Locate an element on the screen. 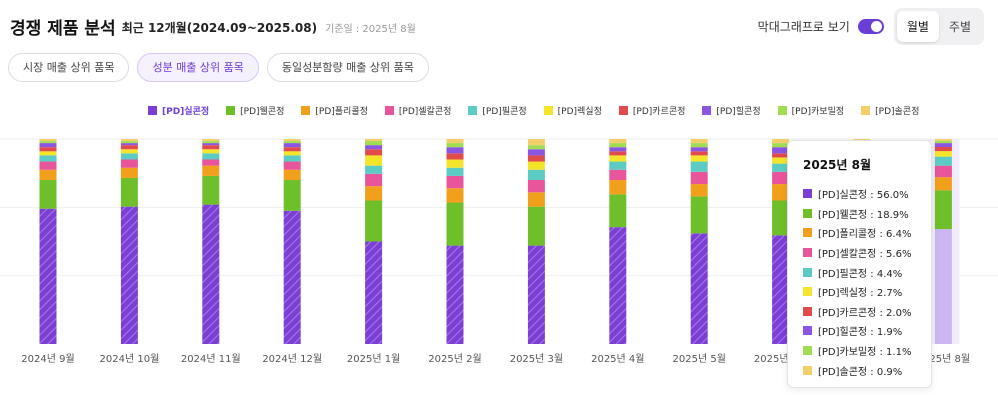  legend-item: [PD]힐콘정 is located at coordinates (731, 110).